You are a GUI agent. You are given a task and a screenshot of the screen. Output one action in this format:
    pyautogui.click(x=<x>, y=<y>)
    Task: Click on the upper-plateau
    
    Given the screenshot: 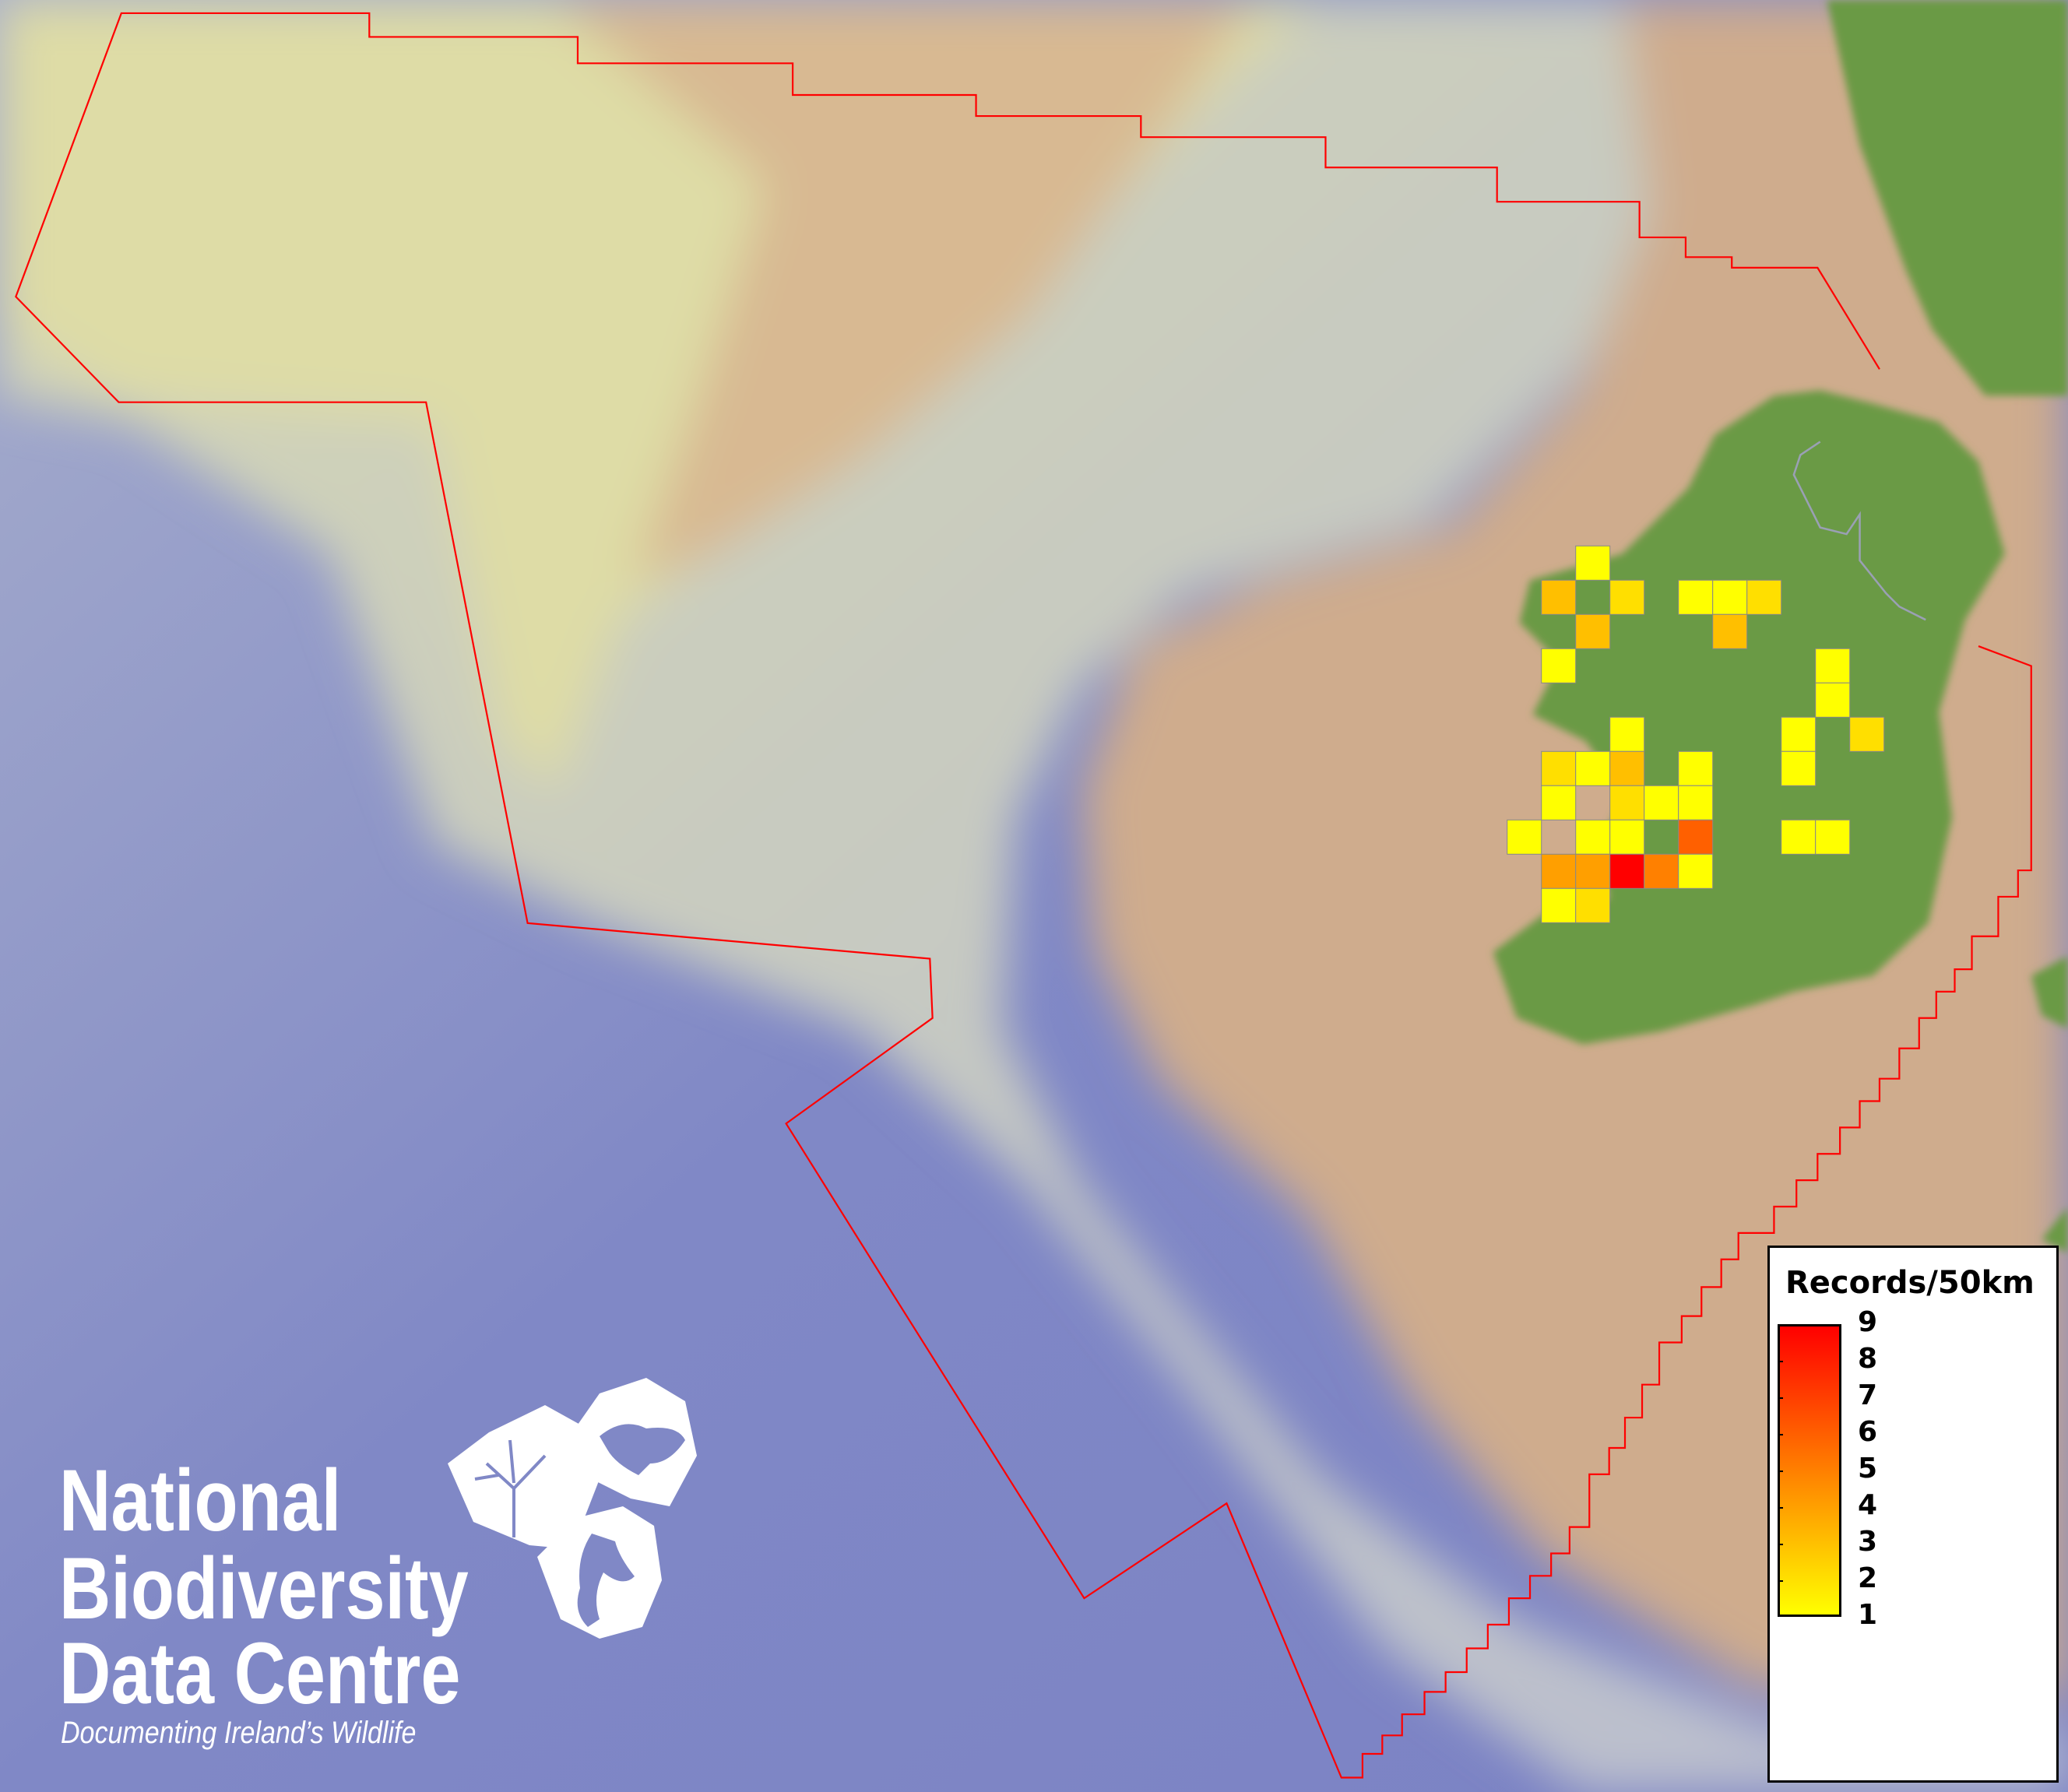 What is the action you would take?
    pyautogui.click(x=904, y=290)
    